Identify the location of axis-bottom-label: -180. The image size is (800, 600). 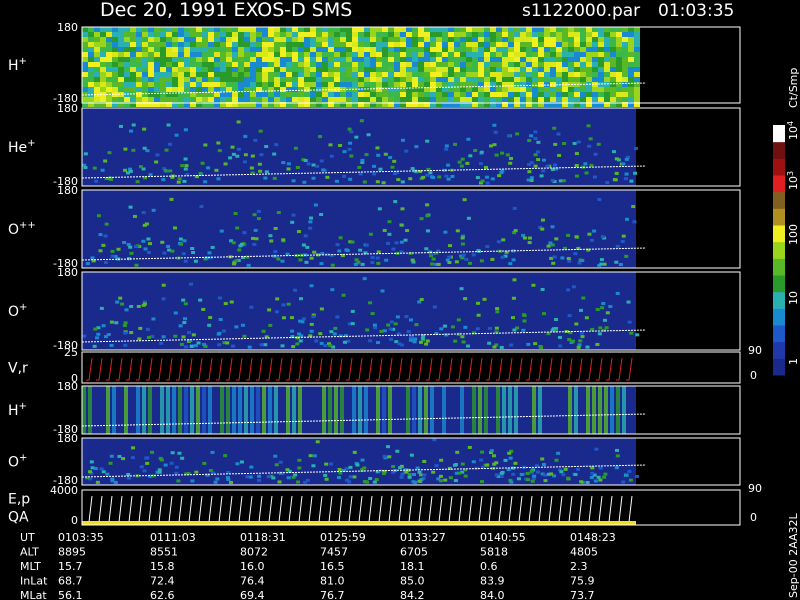
(65, 480).